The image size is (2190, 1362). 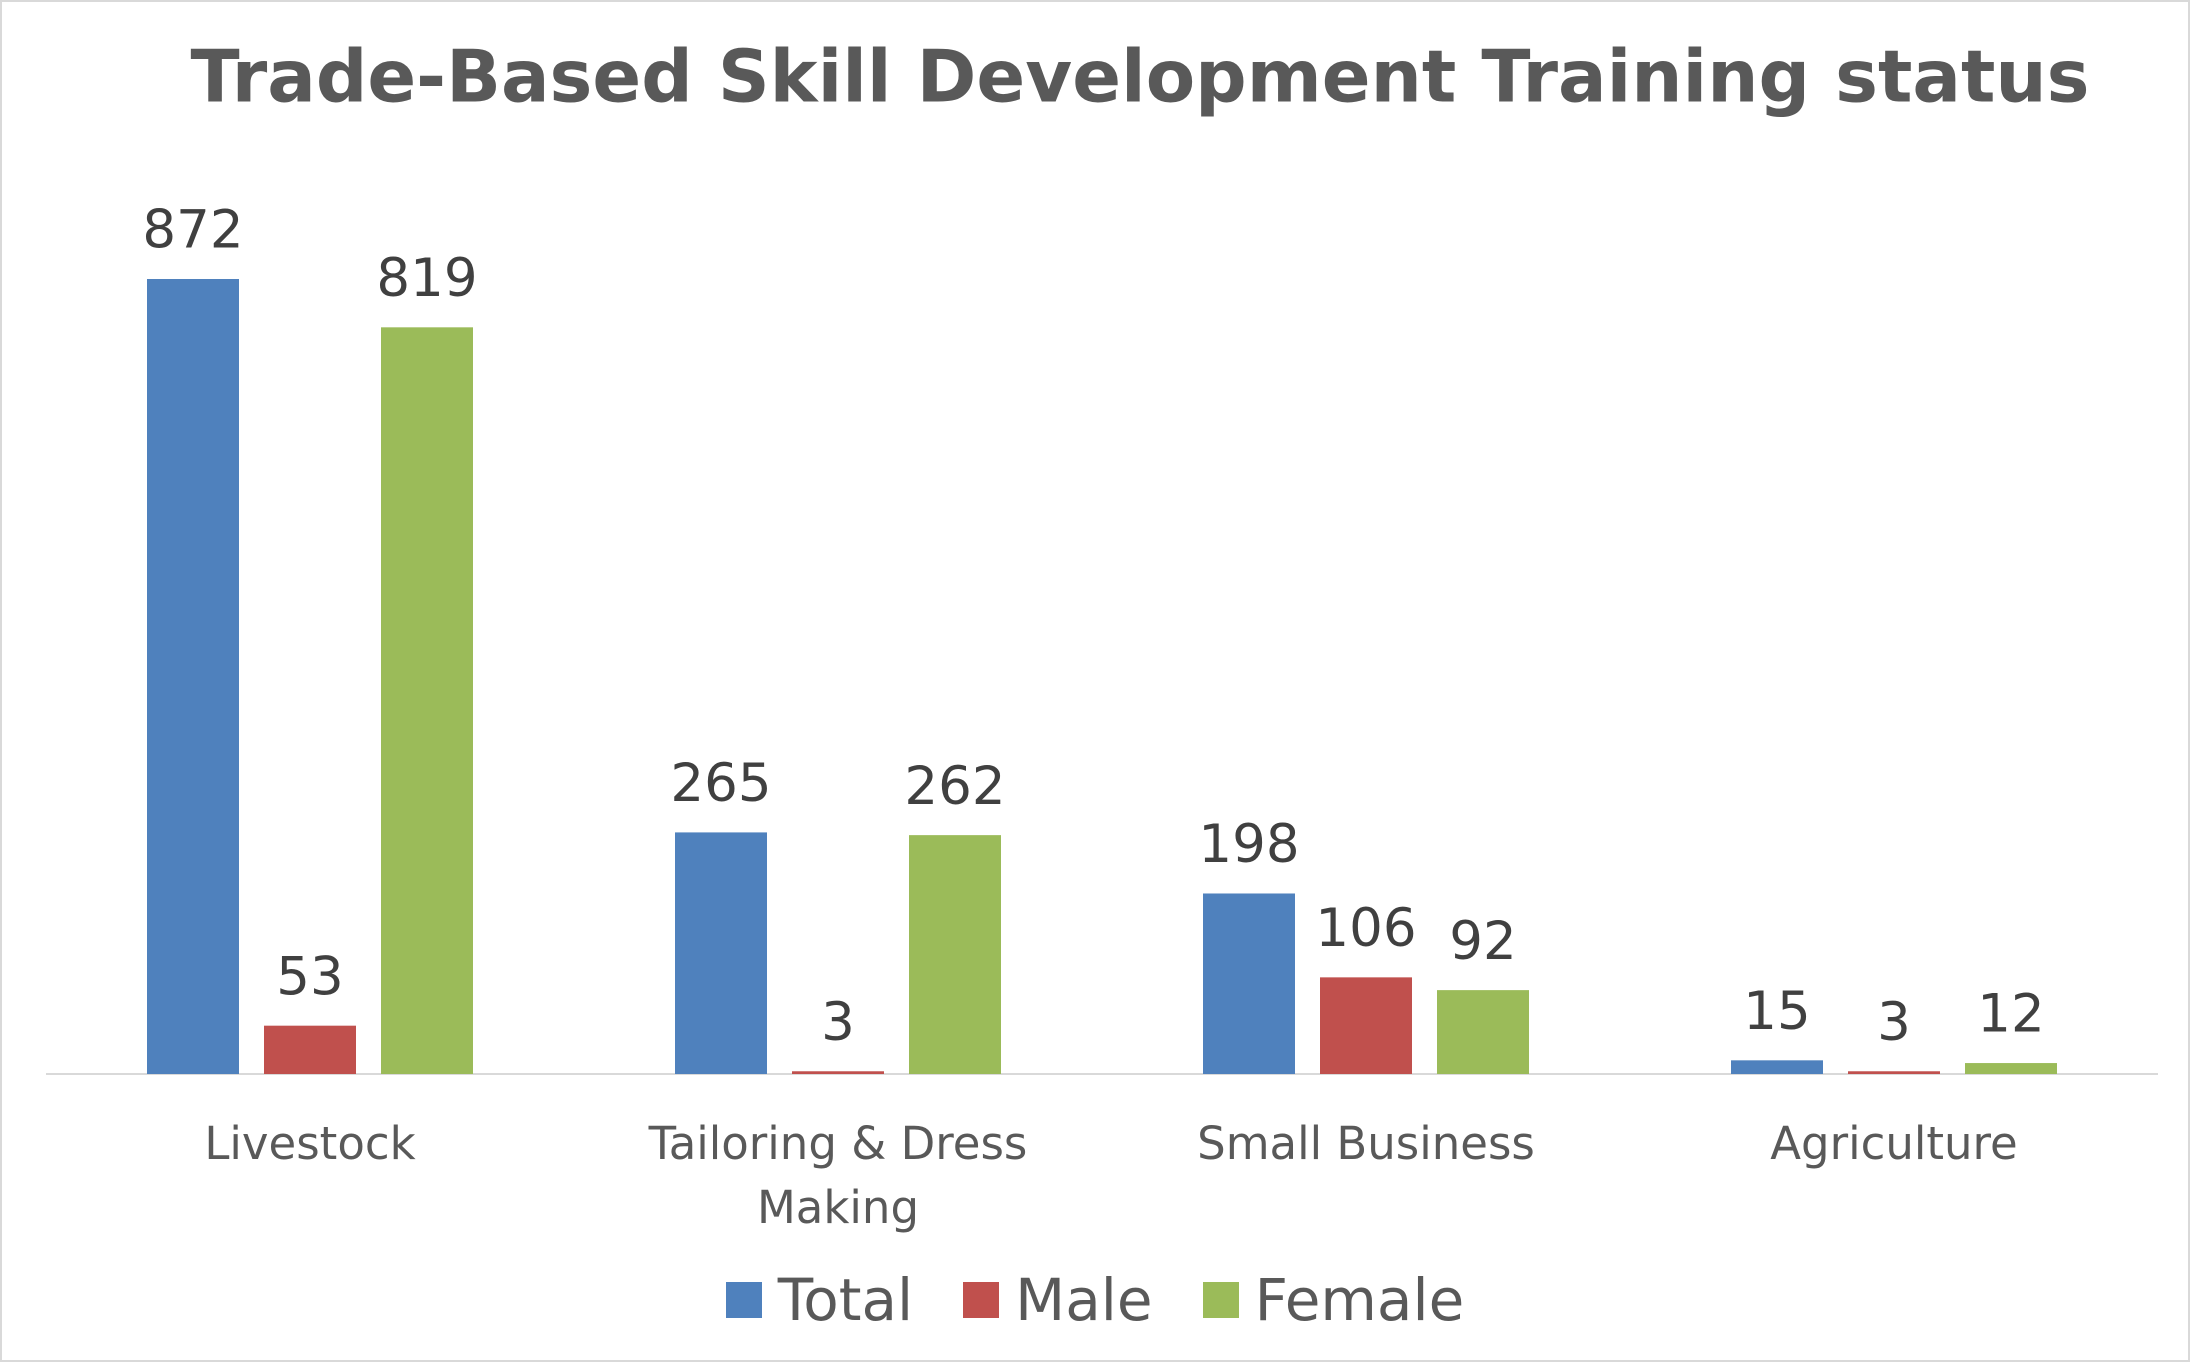 What do you see at coordinates (1482, 941) in the screenshot?
I see `data-label: 92` at bounding box center [1482, 941].